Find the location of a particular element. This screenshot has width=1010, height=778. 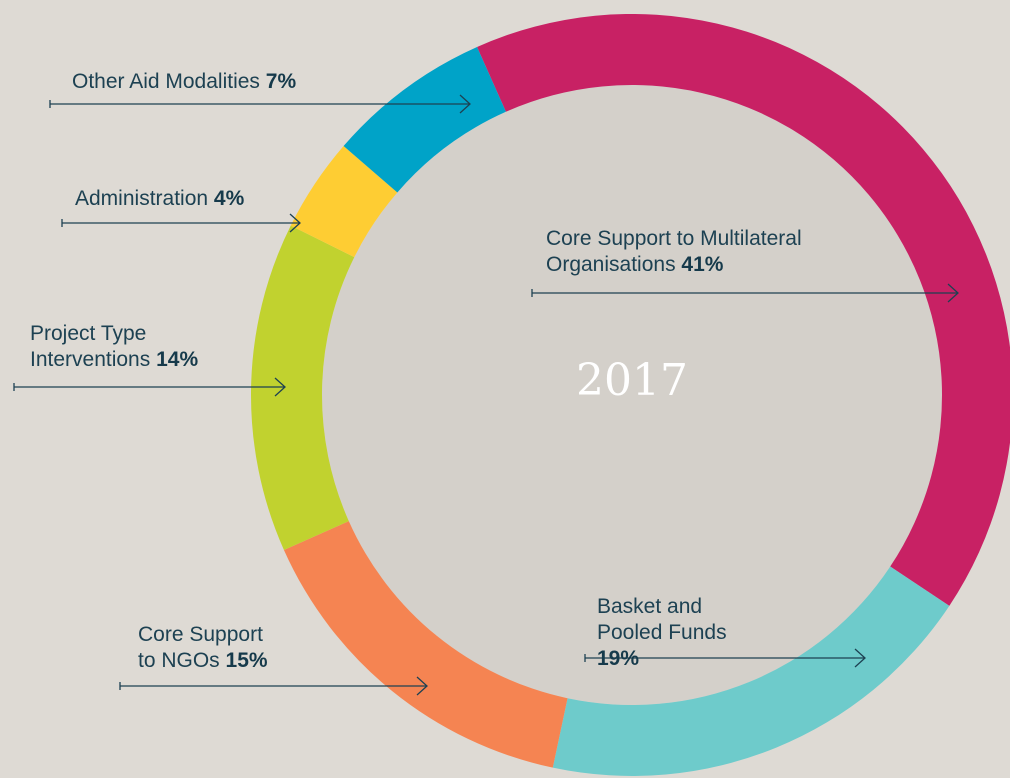

category-label: Project Type Interventions is located at coordinates (90, 346).